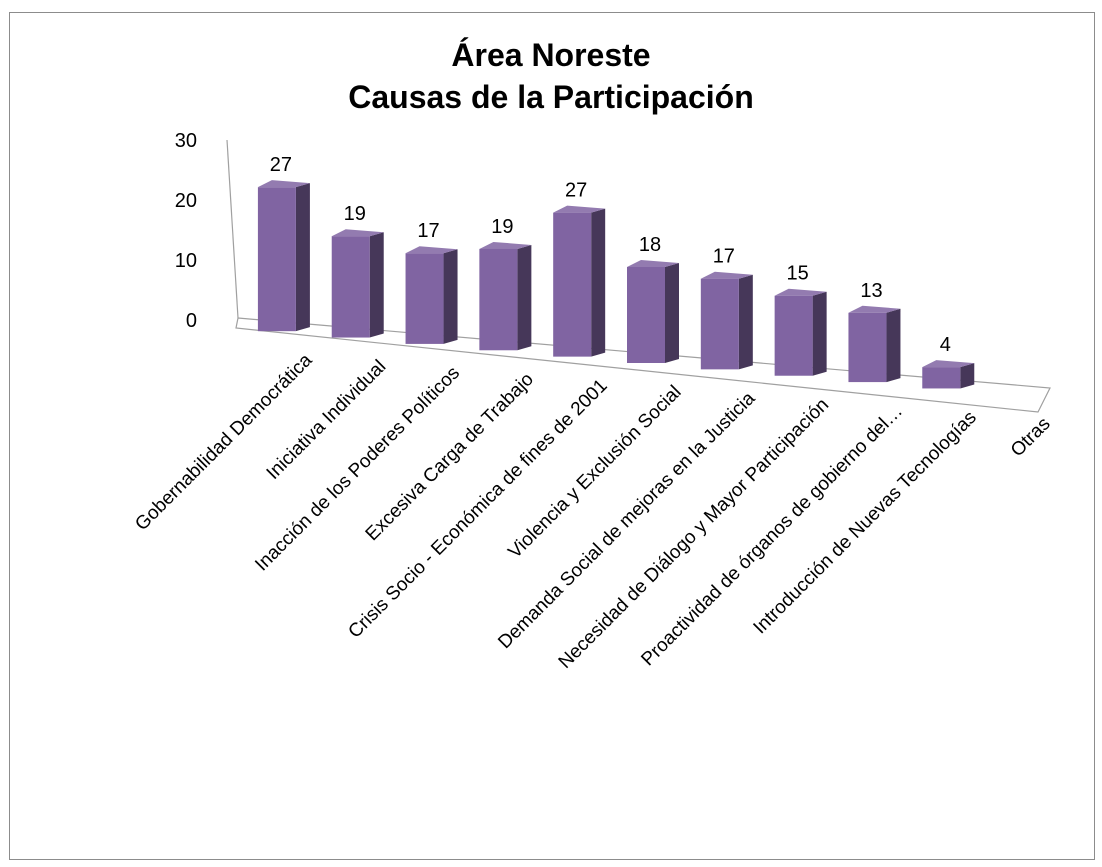  What do you see at coordinates (186, 261) in the screenshot?
I see `y-tick-label: 10` at bounding box center [186, 261].